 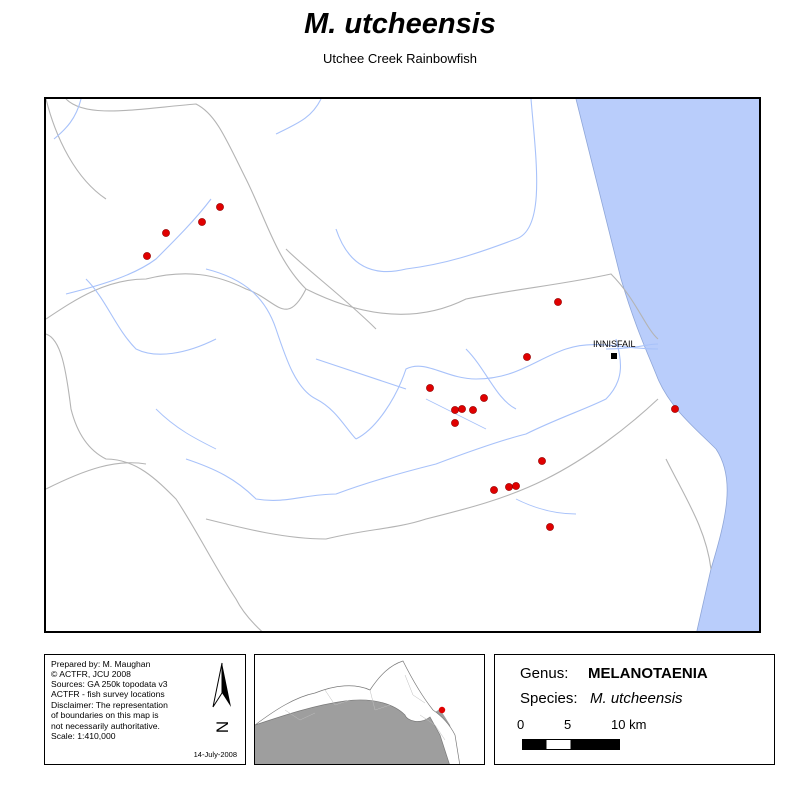 What do you see at coordinates (400, 58) in the screenshot?
I see `map-subtitle: Utchee Creek Rainbowfish` at bounding box center [400, 58].